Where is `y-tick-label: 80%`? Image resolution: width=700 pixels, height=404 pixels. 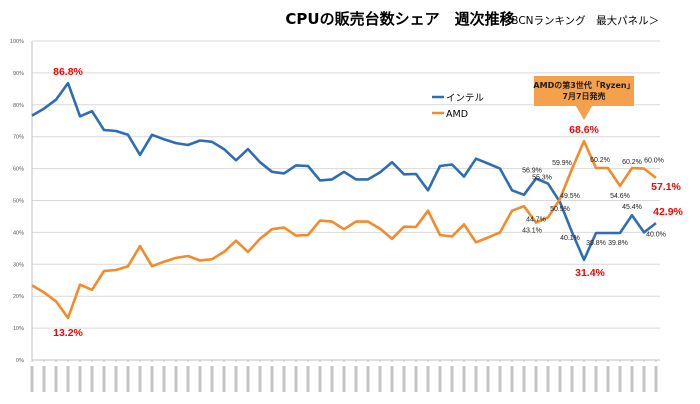
y-tick-label: 80% is located at coordinates (18, 106).